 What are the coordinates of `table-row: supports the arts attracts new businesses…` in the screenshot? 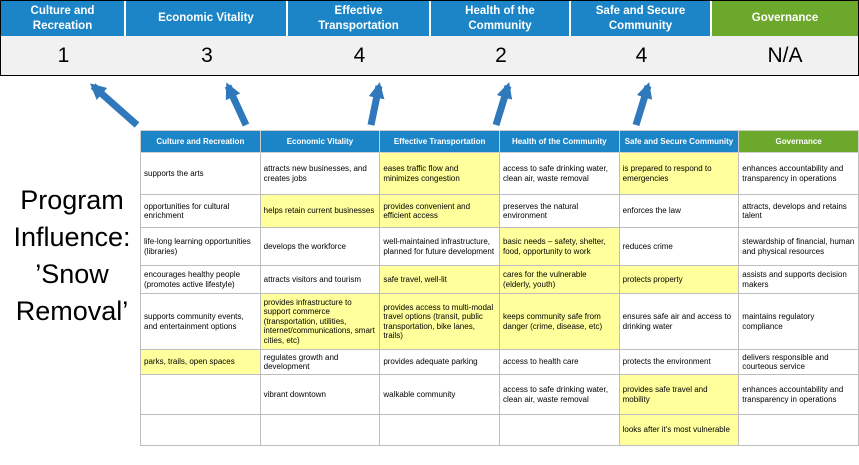 It's located at (499, 173).